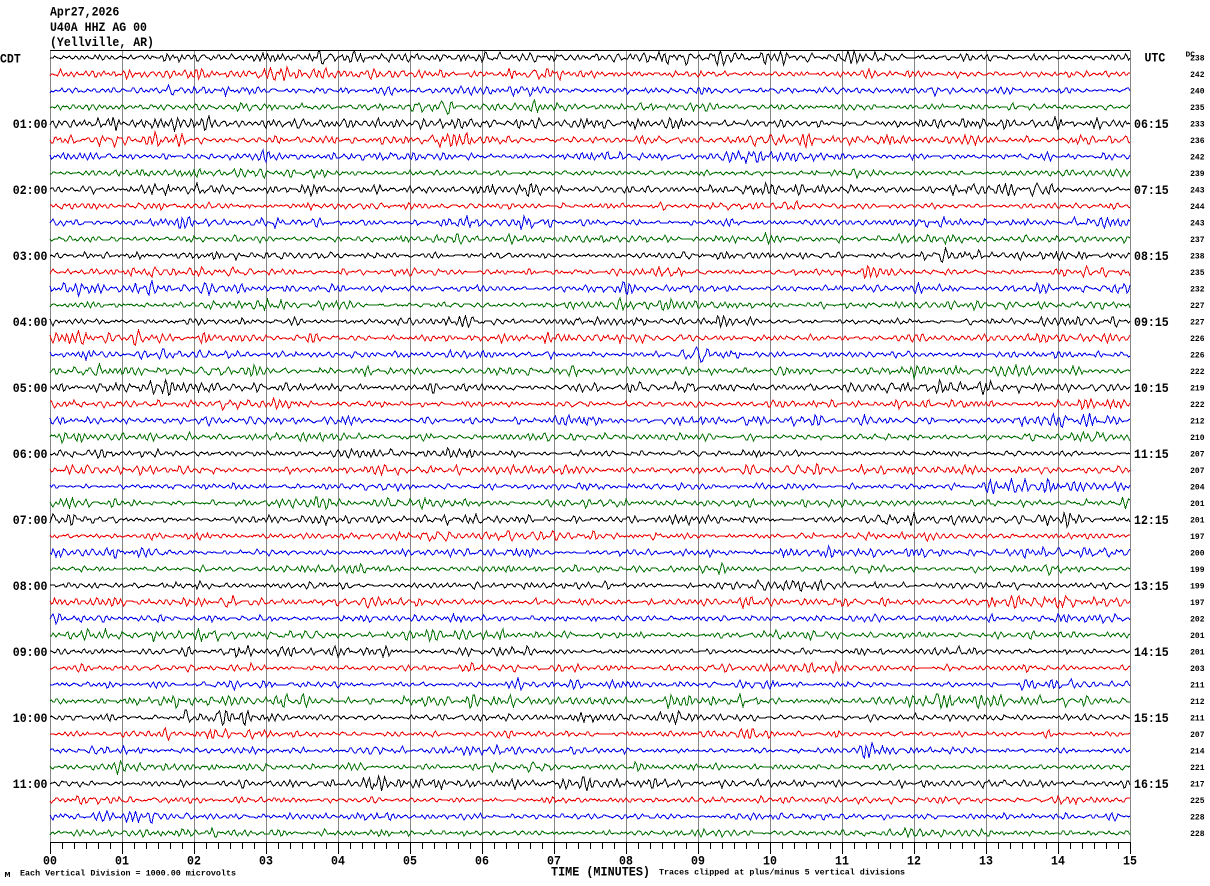 This screenshot has width=1210, height=886. Describe the element at coordinates (30, 190) in the screenshot. I see `svg-text: 02:00` at that location.